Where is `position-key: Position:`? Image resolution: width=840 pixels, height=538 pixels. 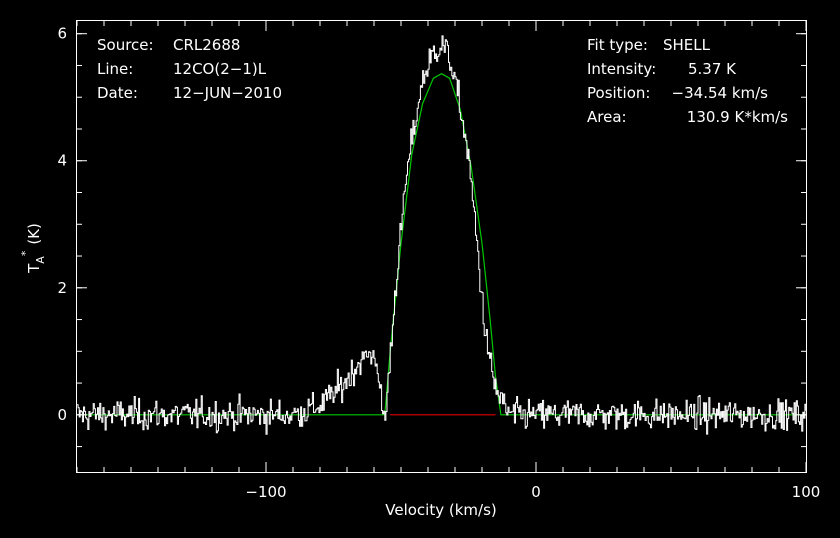
position-key: Position: is located at coordinates (618, 93).